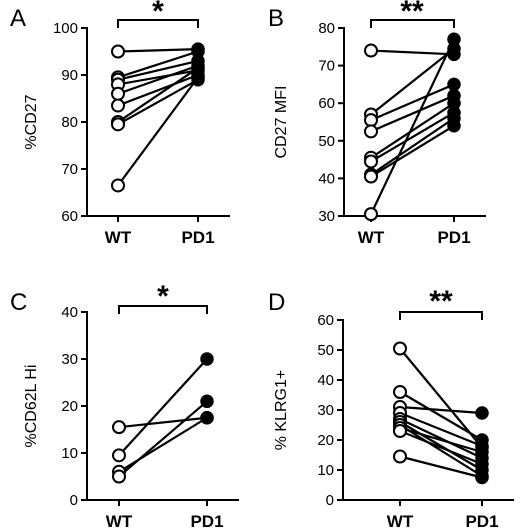 The width and height of the screenshot is (520, 530). Describe the element at coordinates (69, 75) in the screenshot. I see `y-tick-label: 90` at that location.